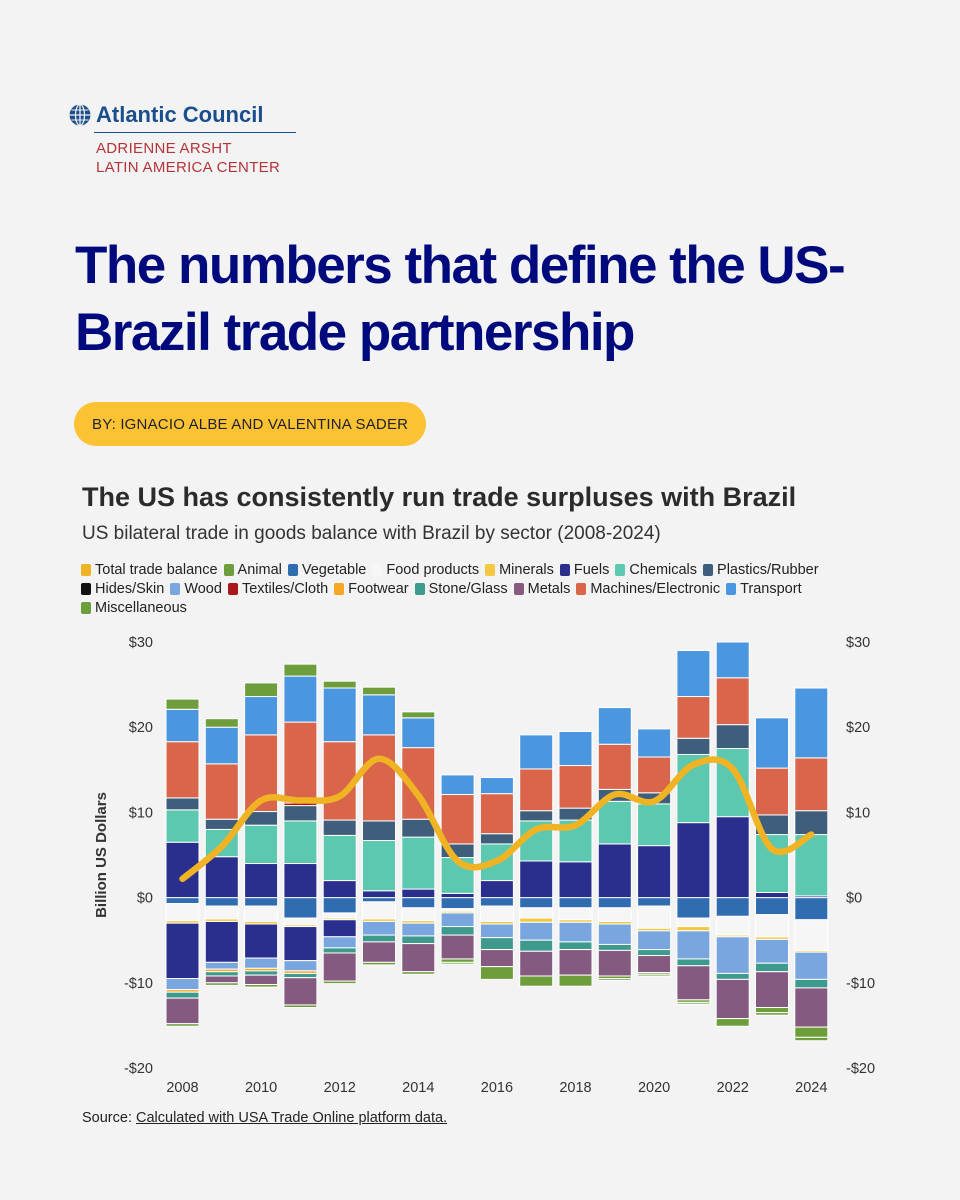 Image resolution: width=960 pixels, height=1200 pixels. I want to click on legend-item: Vegetable, so click(326, 569).